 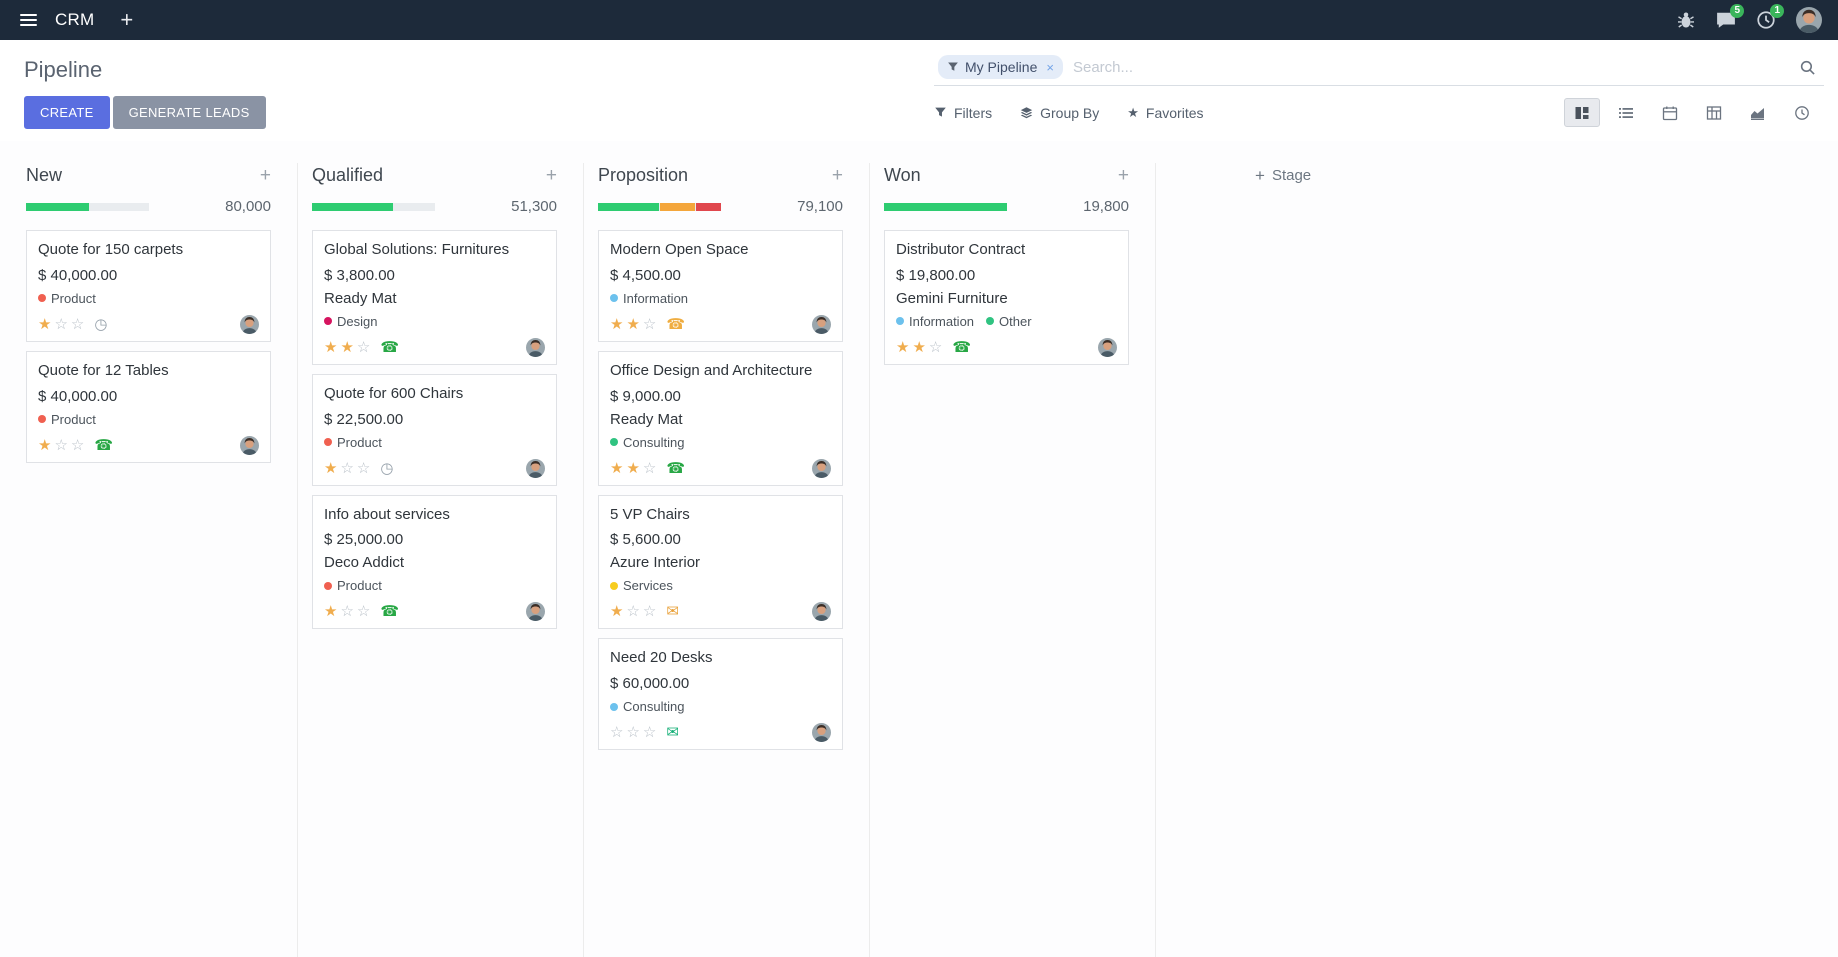 What do you see at coordinates (1809, 20) in the screenshot?
I see `user-avatar` at bounding box center [1809, 20].